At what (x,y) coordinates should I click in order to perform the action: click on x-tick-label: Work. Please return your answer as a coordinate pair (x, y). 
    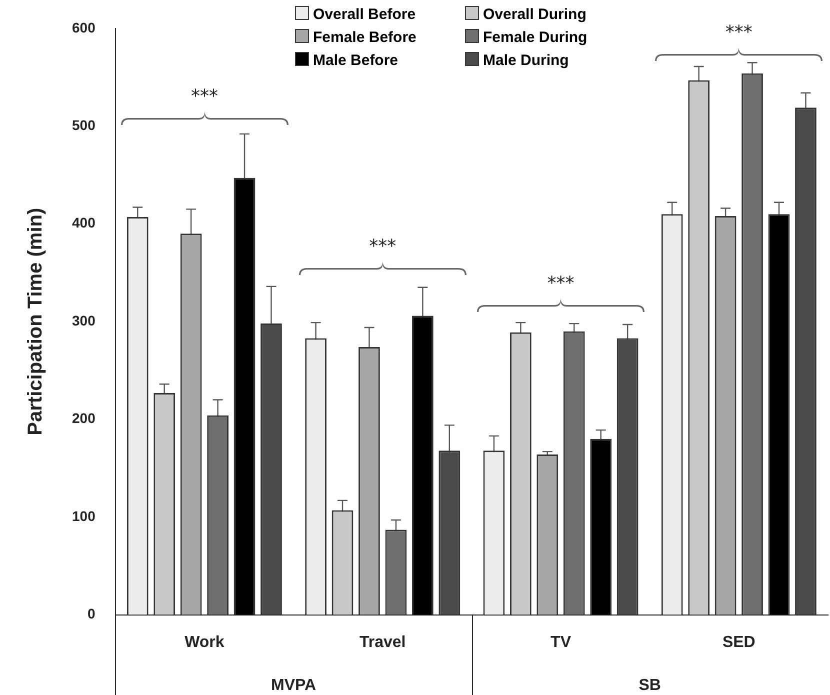
    Looking at the image, I should click on (204, 642).